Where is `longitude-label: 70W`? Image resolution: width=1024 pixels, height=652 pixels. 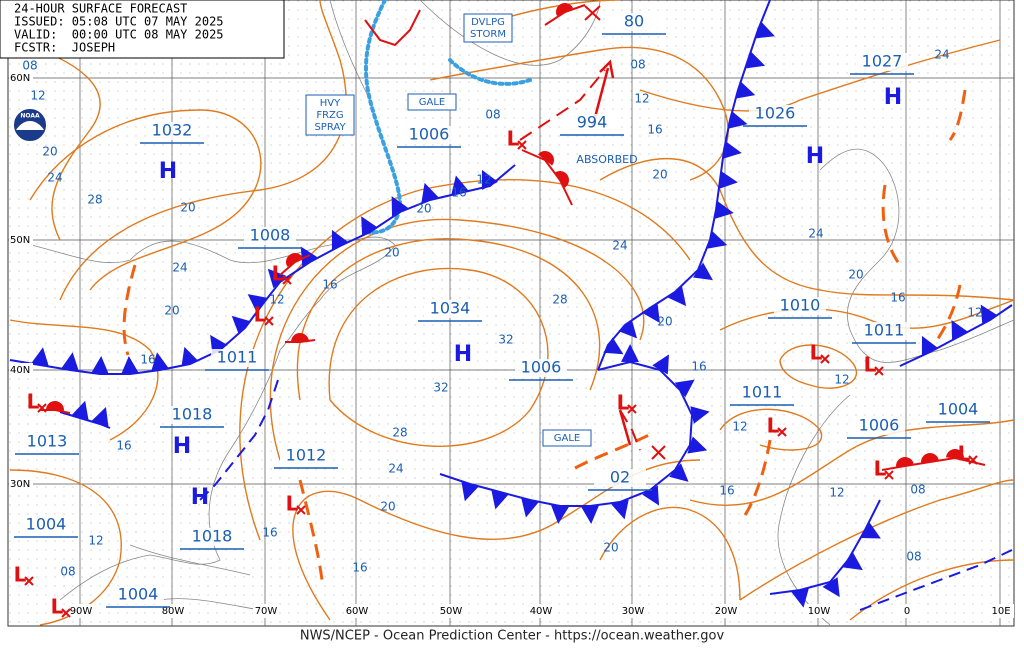 longitude-label: 70W is located at coordinates (266, 611).